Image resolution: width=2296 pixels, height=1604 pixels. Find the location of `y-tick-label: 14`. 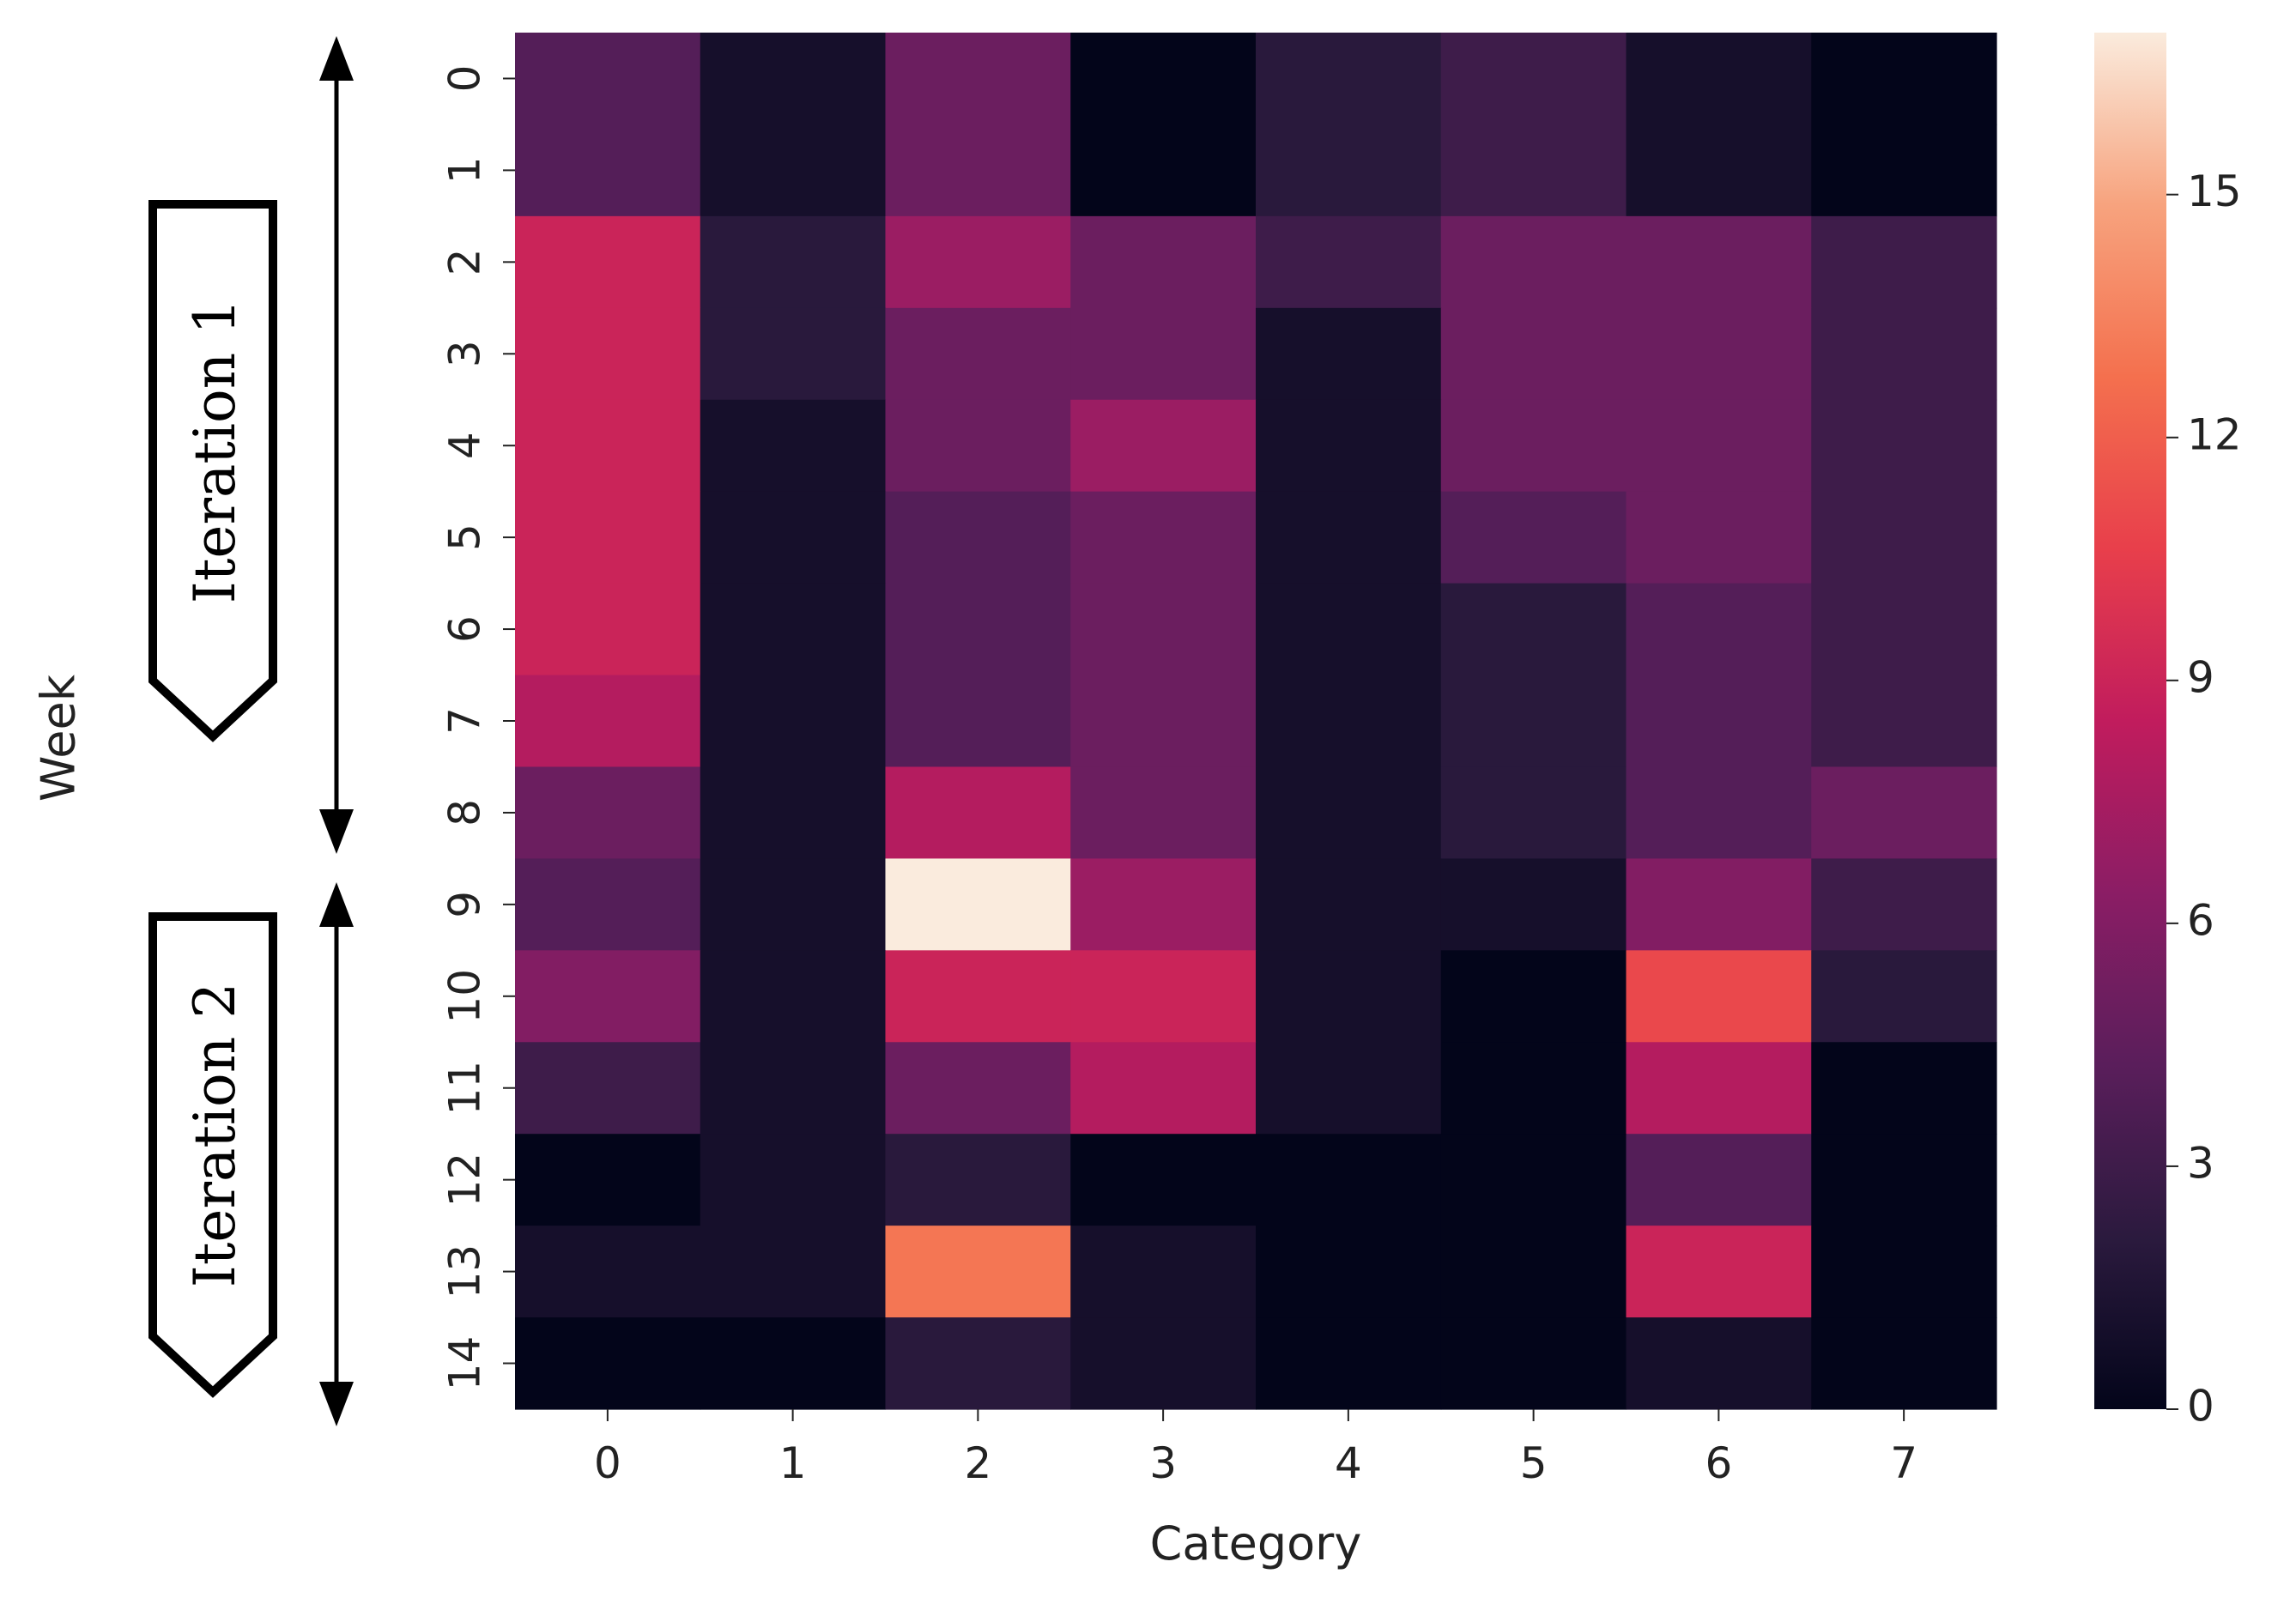

y-tick-label: 14 is located at coordinates (465, 1363).